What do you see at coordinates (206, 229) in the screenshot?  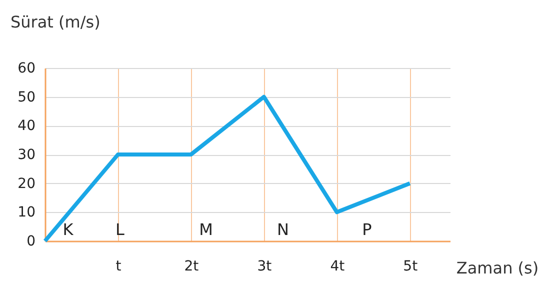 I see `annotation: M` at bounding box center [206, 229].